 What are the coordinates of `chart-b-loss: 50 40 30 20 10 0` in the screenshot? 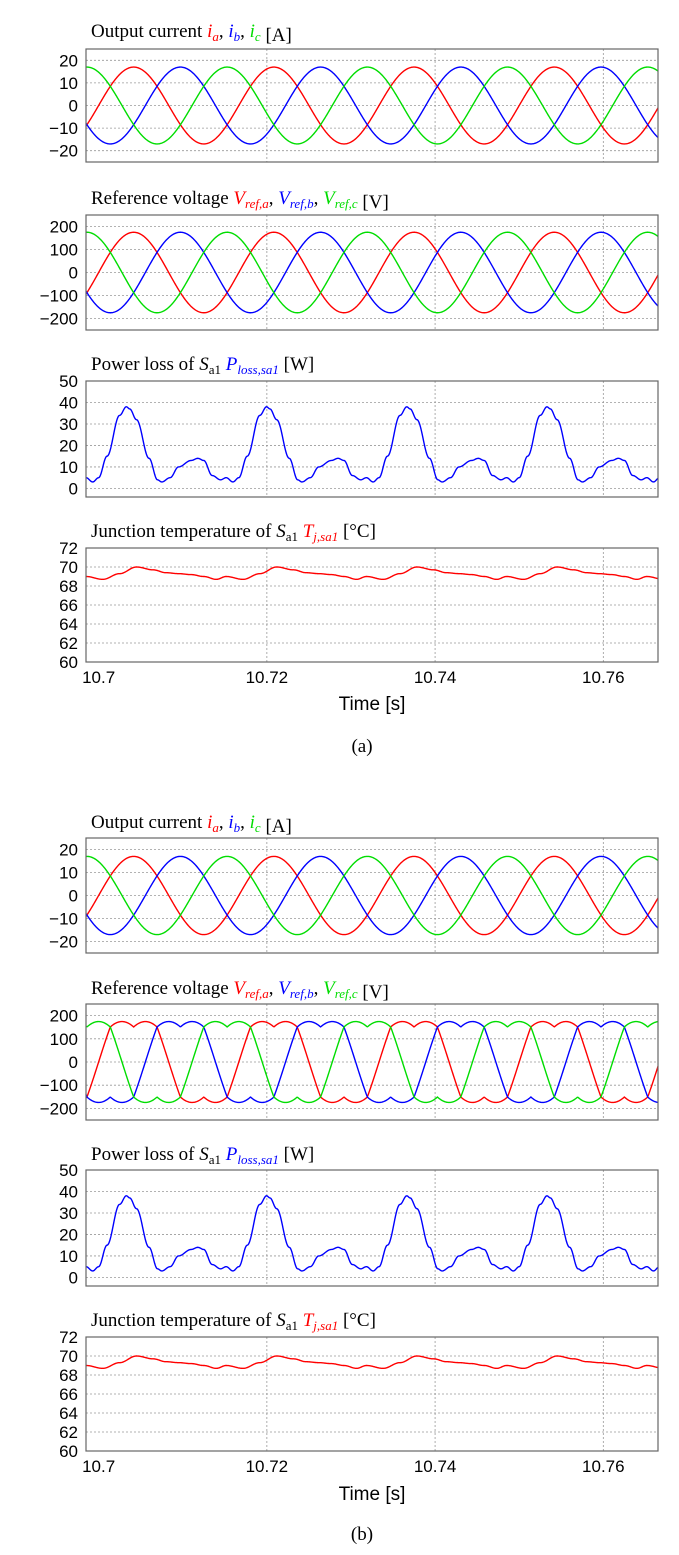 It's located at (359, 1224).